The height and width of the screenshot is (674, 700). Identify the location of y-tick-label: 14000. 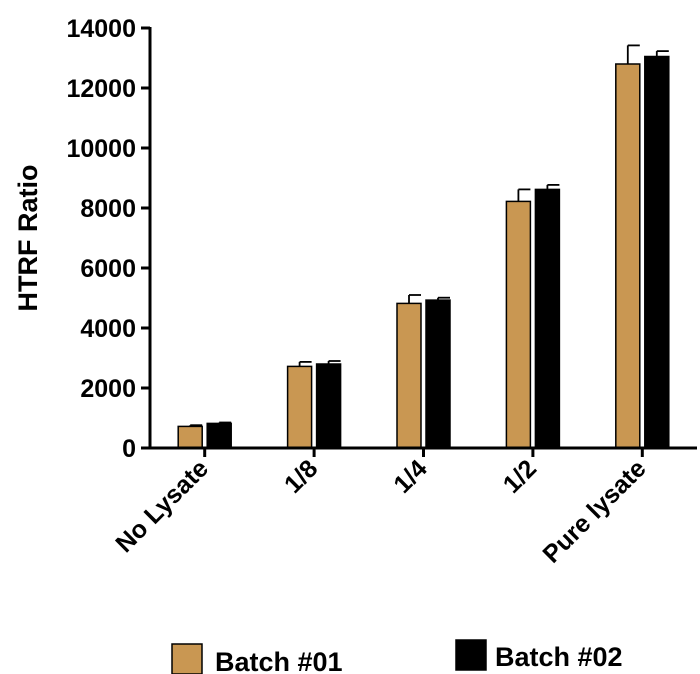
(101, 29).